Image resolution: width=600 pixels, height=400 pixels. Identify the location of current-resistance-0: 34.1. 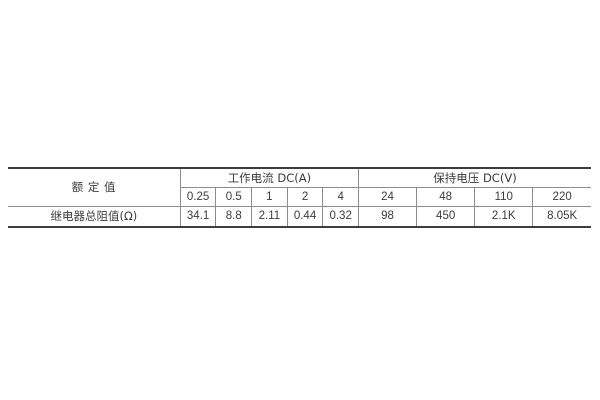
(198, 217).